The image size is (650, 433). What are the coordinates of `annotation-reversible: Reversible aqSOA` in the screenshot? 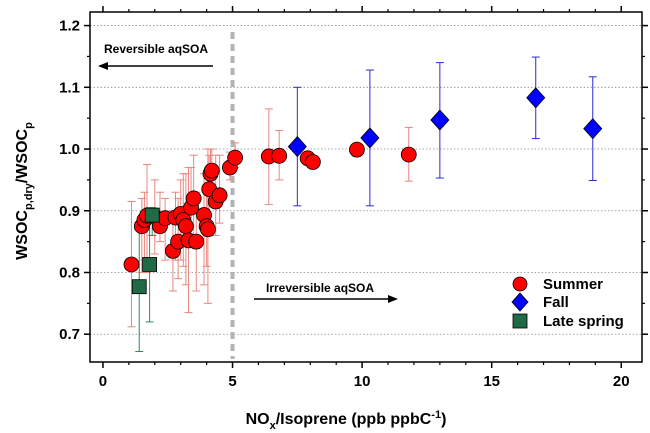 It's located at (155, 56).